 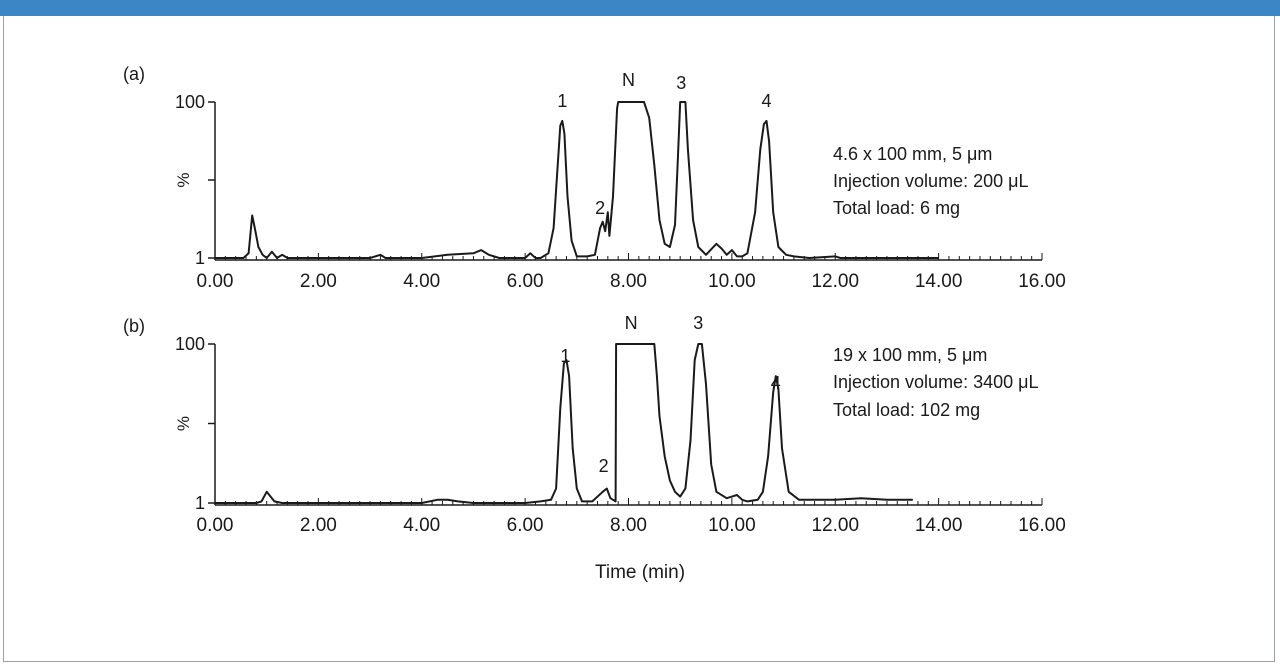 I want to click on column-info-text: 19 x 100 mm, 5 μm, so click(x=910, y=355).